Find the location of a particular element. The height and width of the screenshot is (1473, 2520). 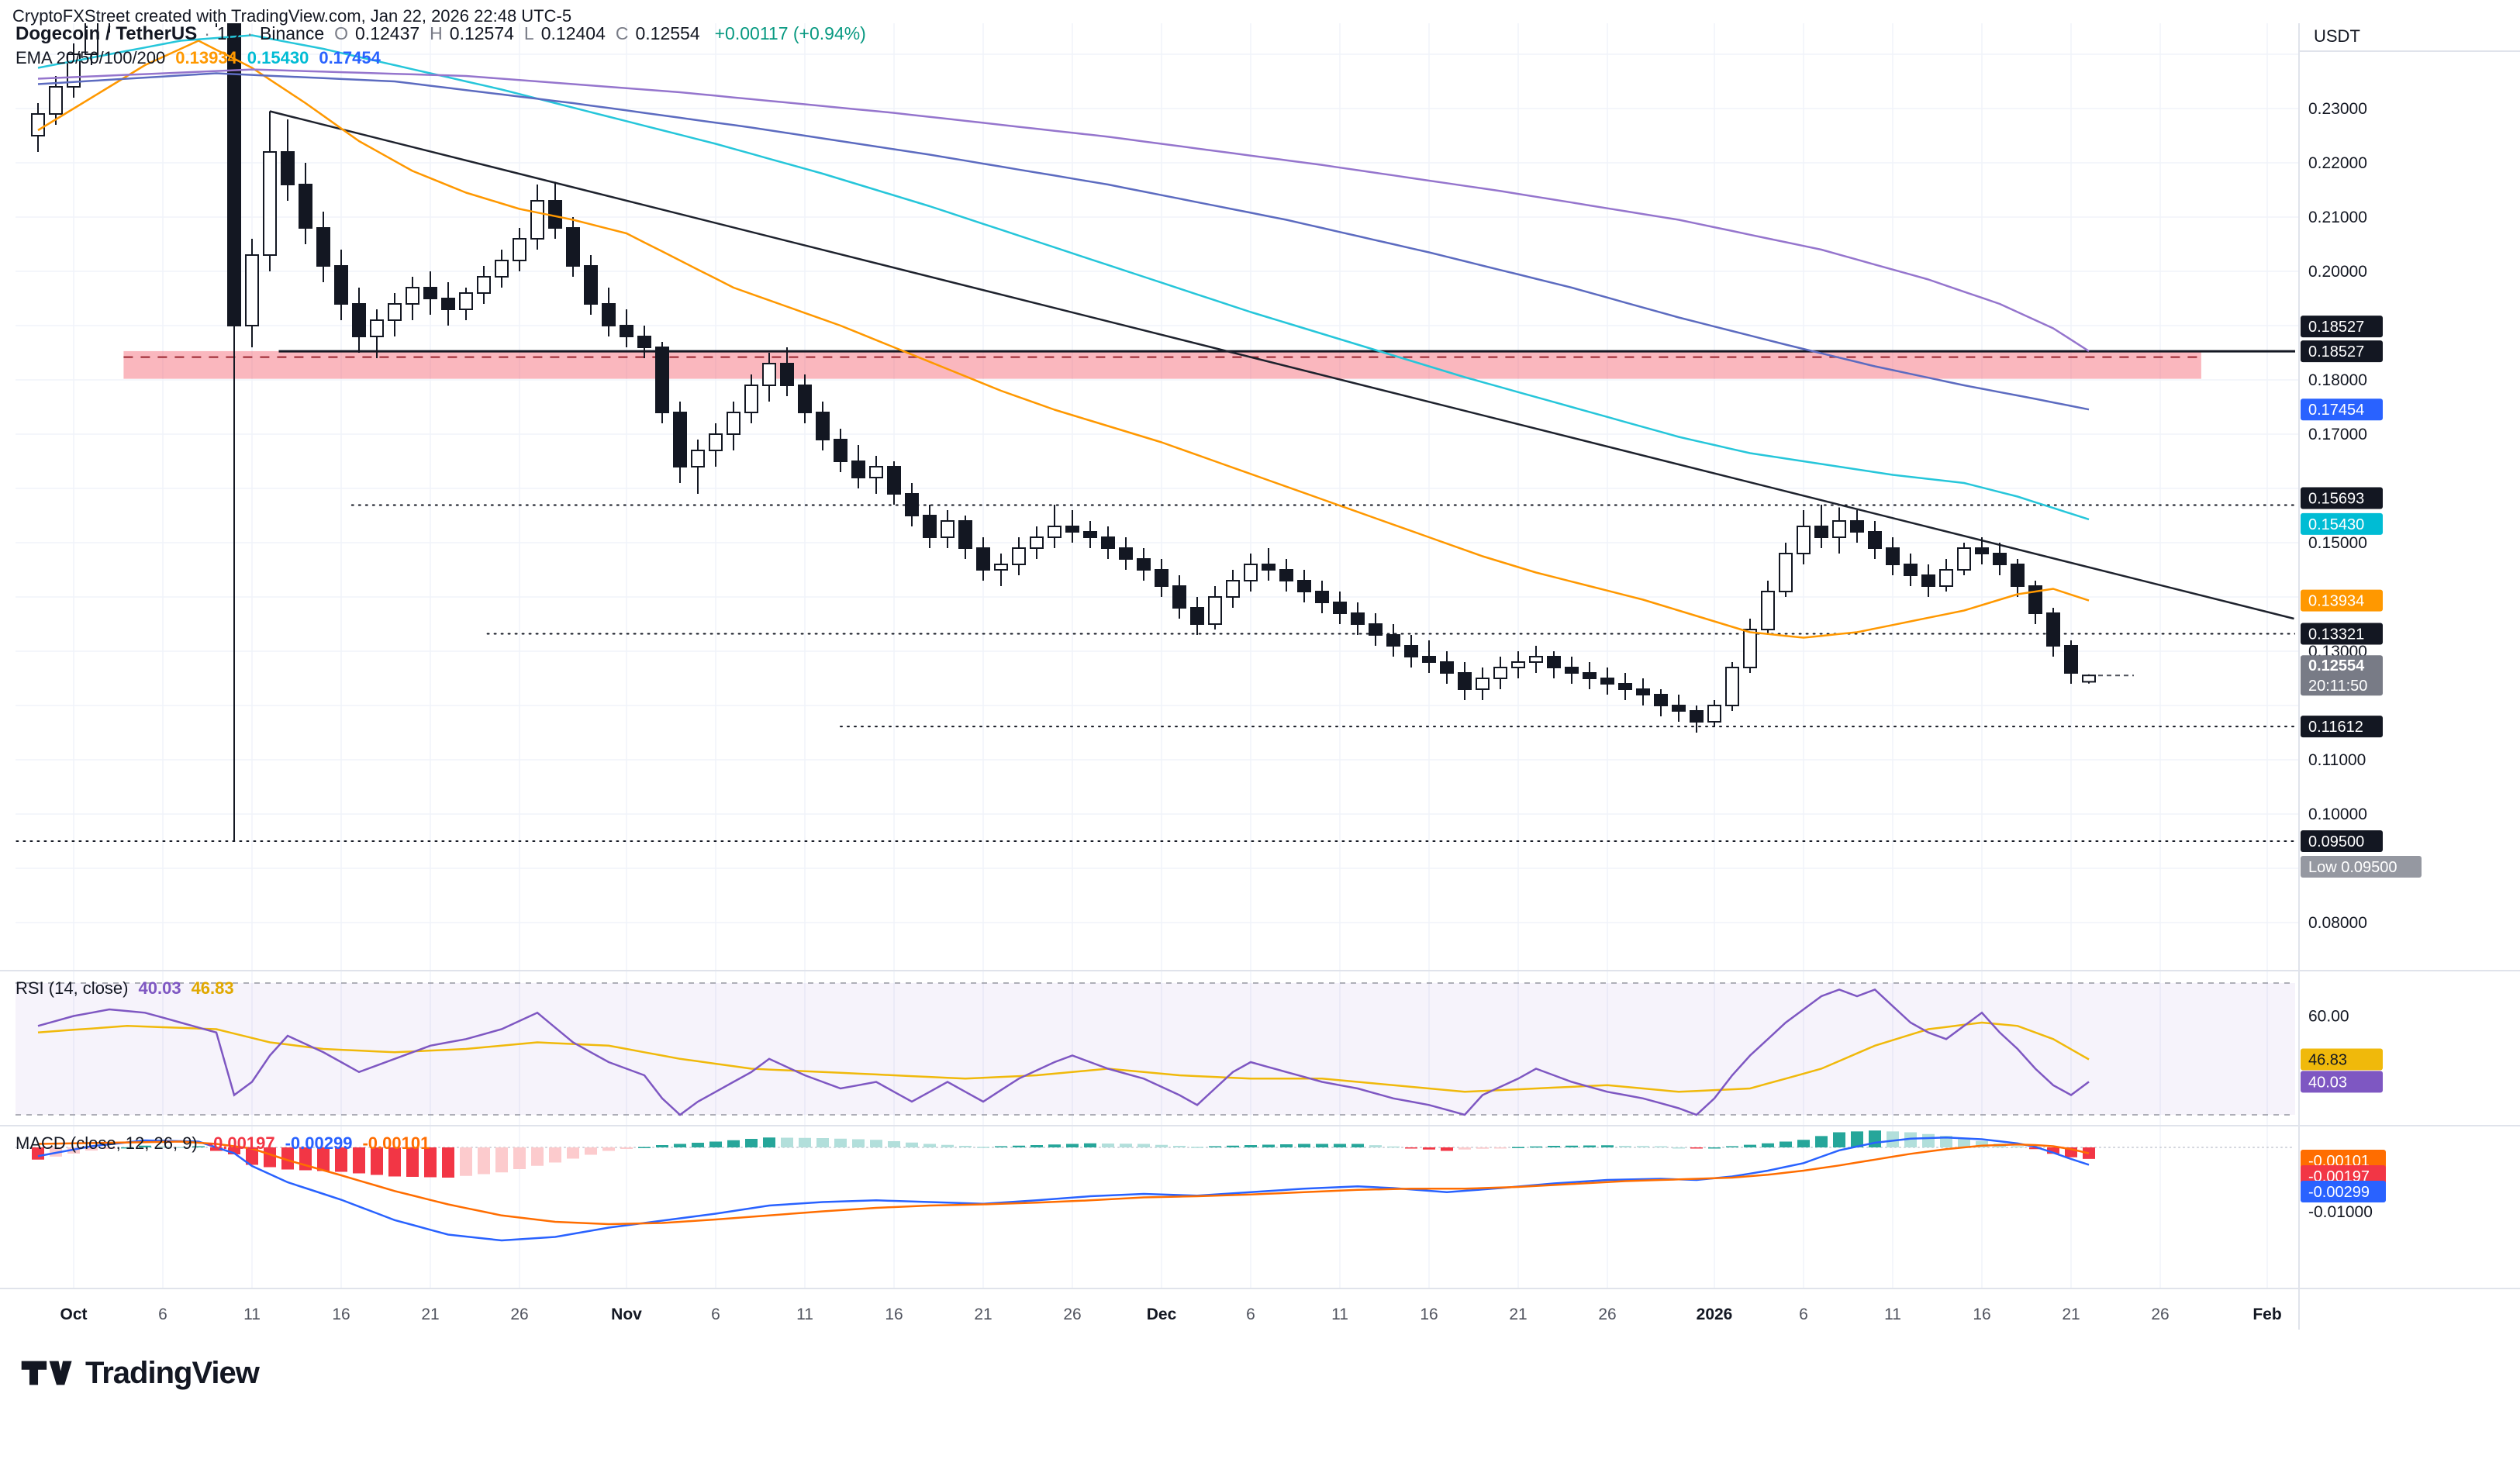

ema-legend-title: EMA 20/50/100/200 is located at coordinates (91, 57).